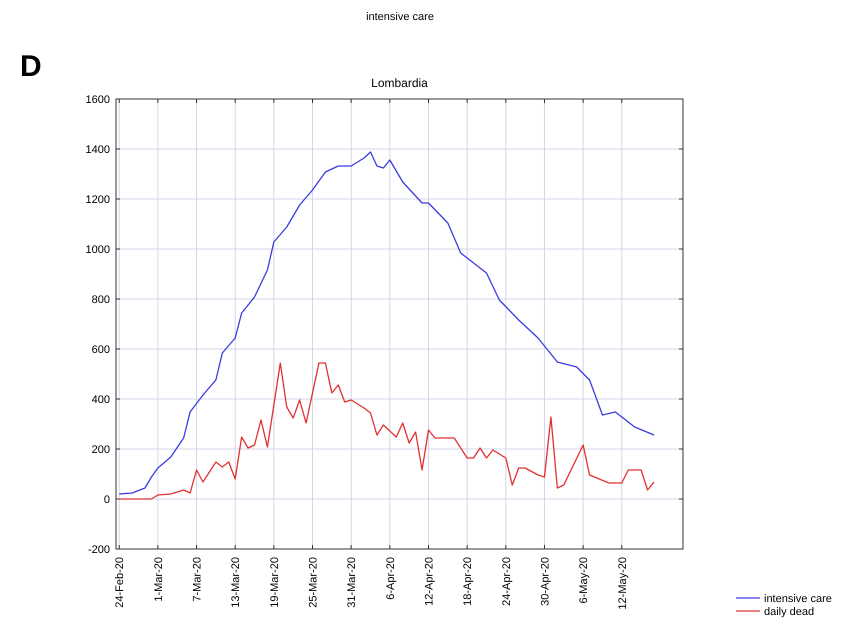 Image resolution: width=856 pixels, height=644 pixels. What do you see at coordinates (31, 66) in the screenshot?
I see `text: D` at bounding box center [31, 66].